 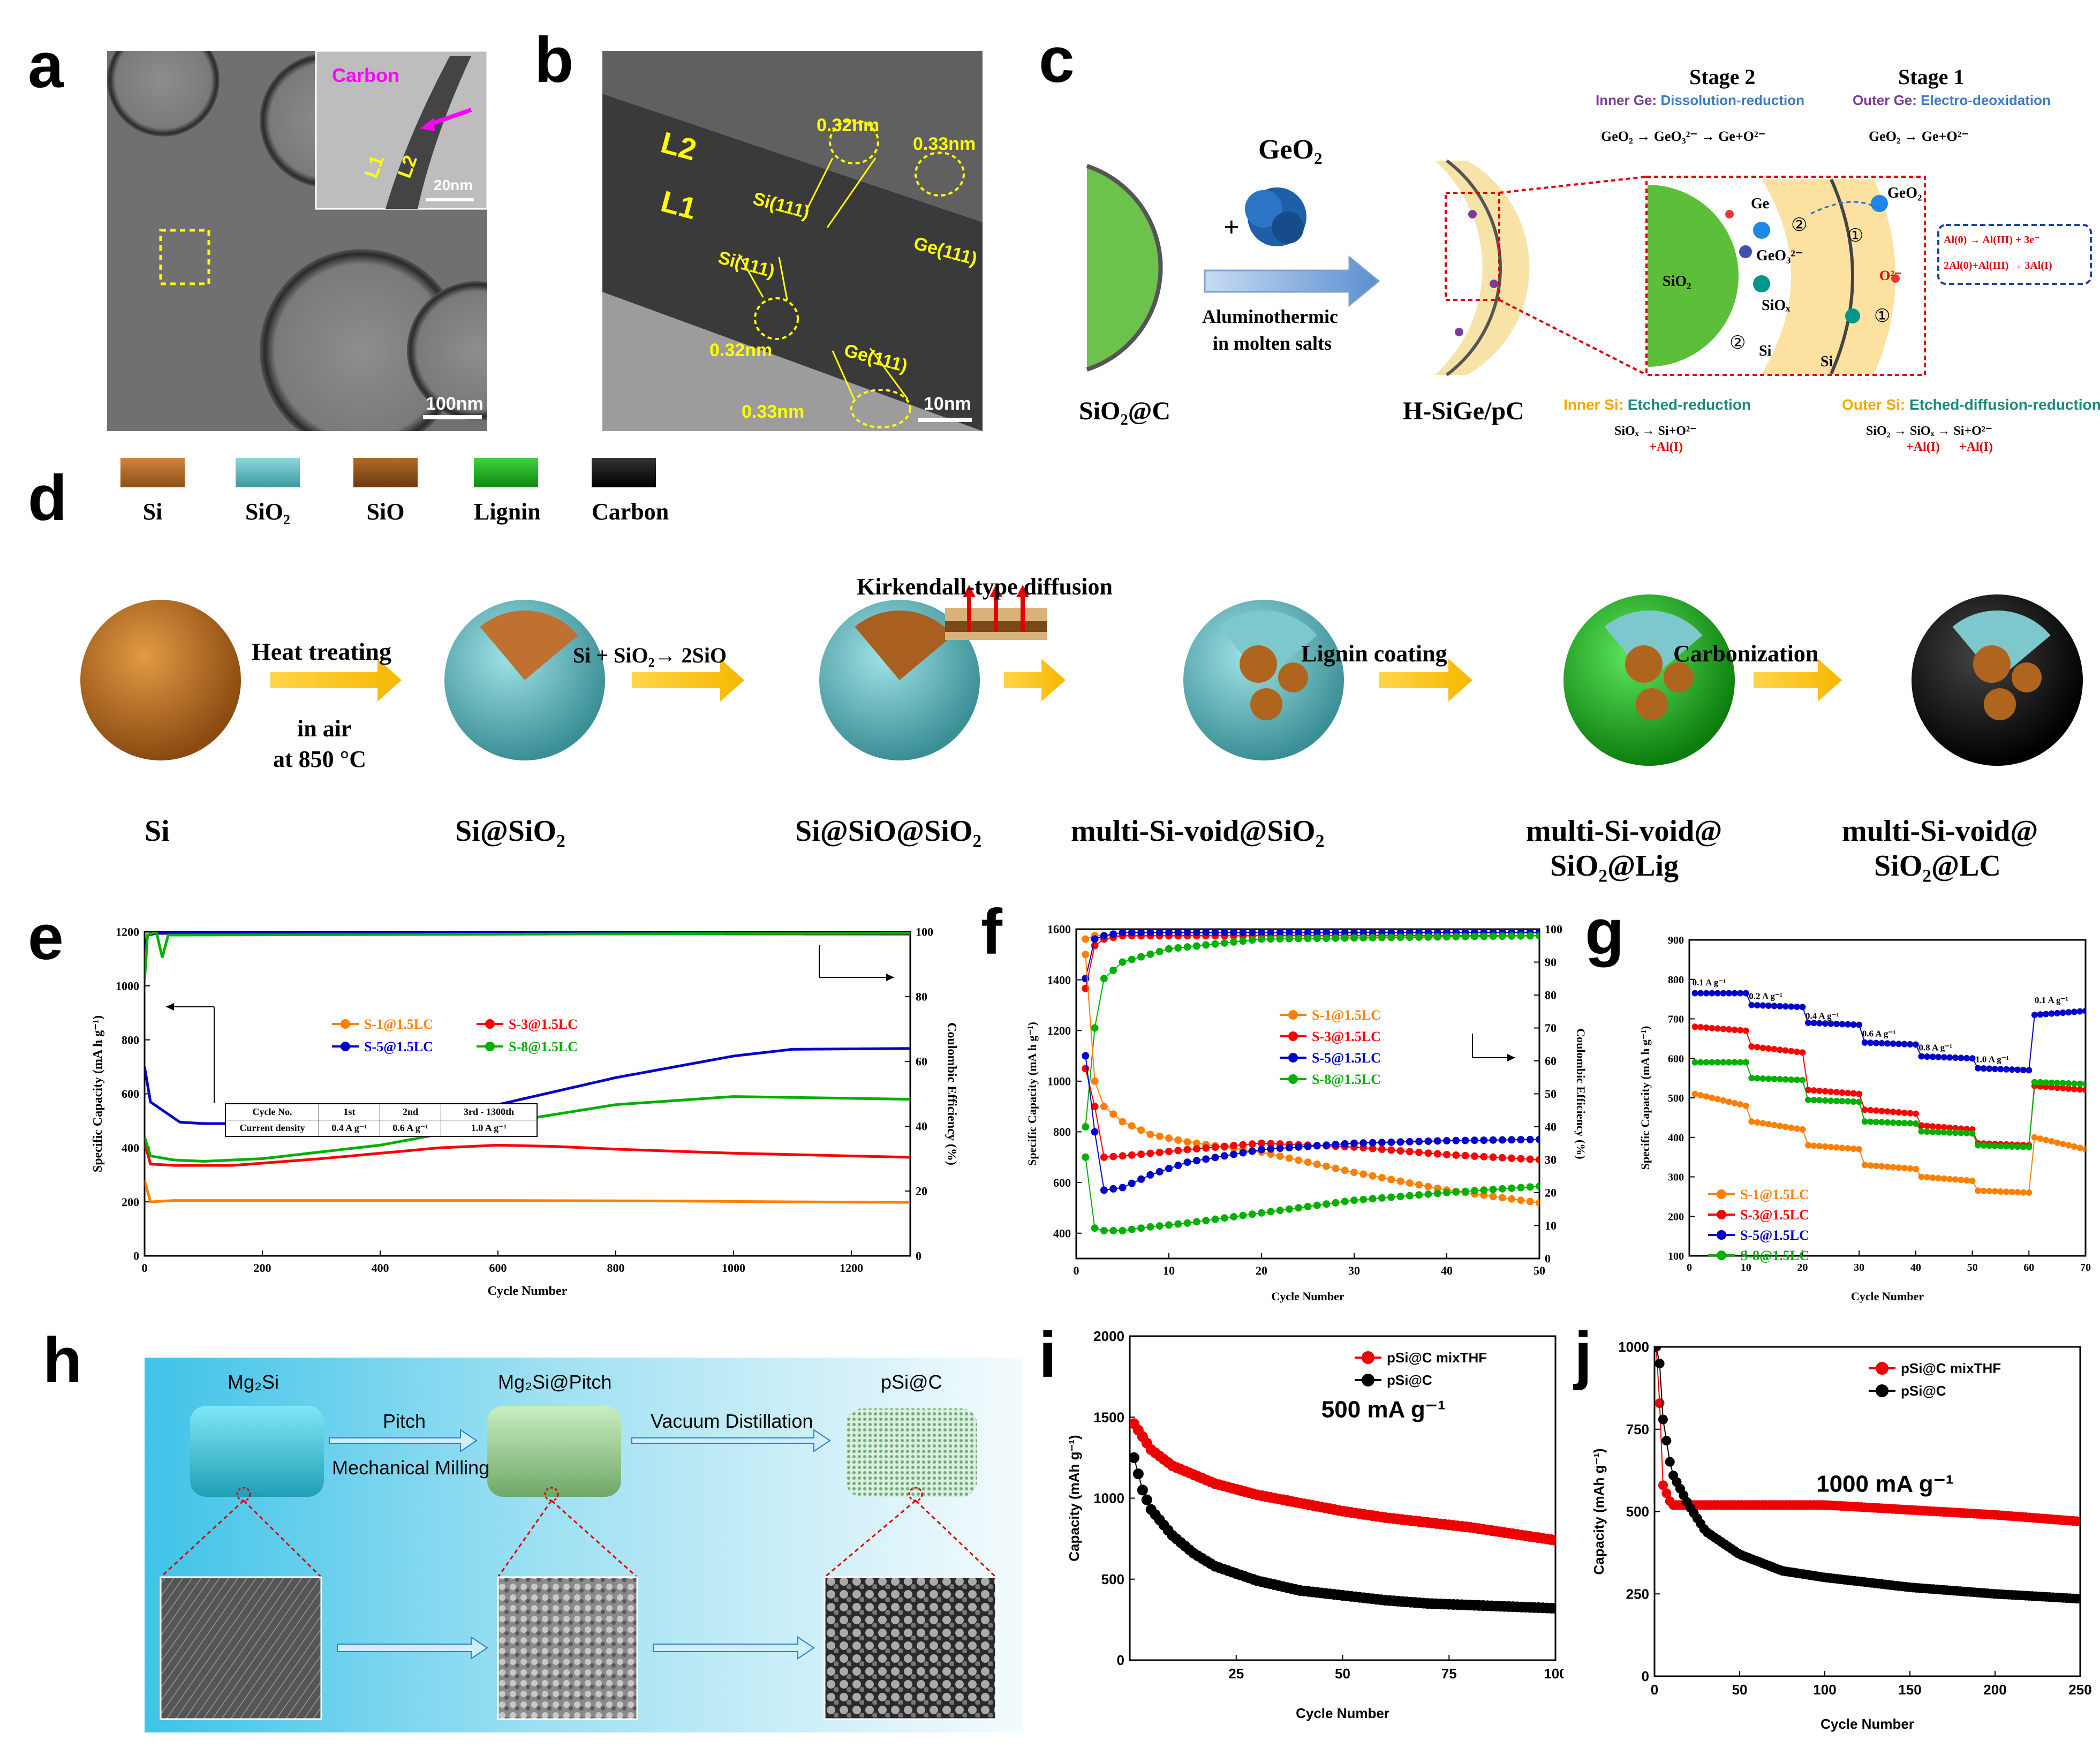 What do you see at coordinates (1437, 1358) in the screenshot?
I see `legend-label: pSi@C mixTHF` at bounding box center [1437, 1358].